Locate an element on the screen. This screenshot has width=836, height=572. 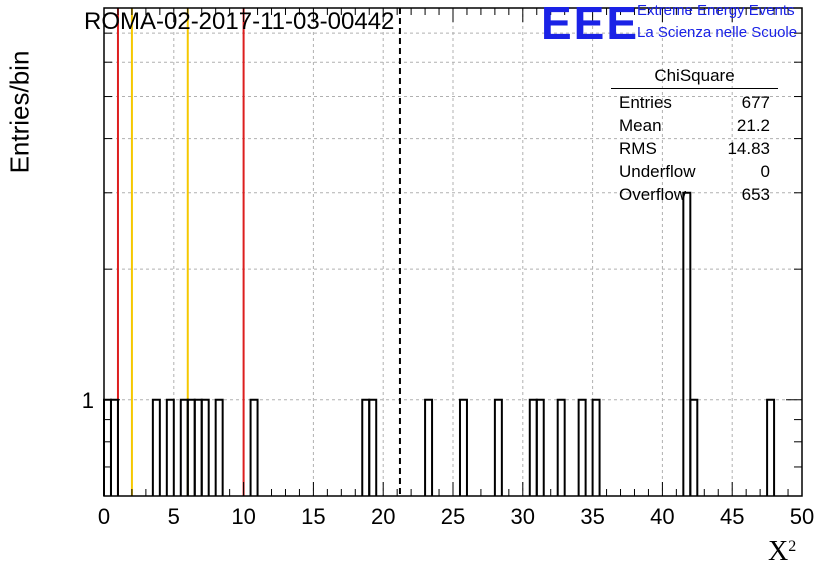
x-tick-label: 20 is located at coordinates (383, 516).